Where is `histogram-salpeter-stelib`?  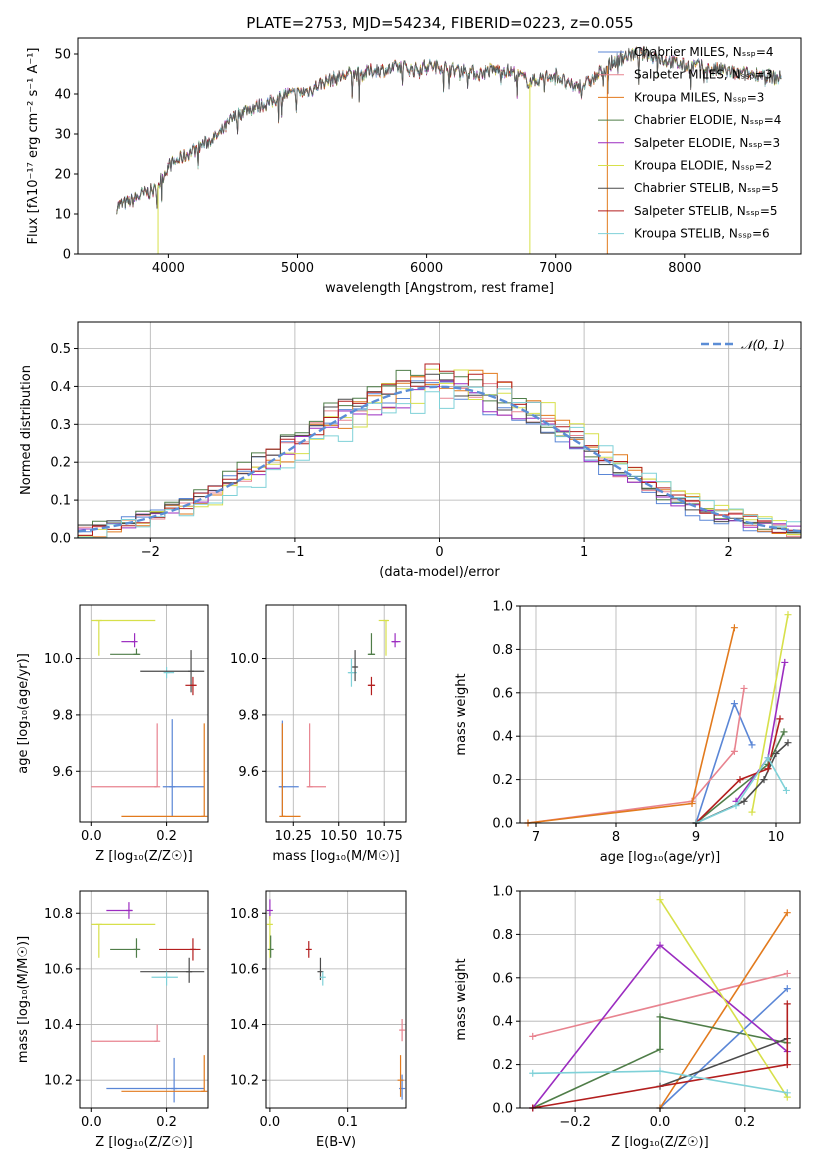
histogram-salpeter-stelib is located at coordinates (439, 450).